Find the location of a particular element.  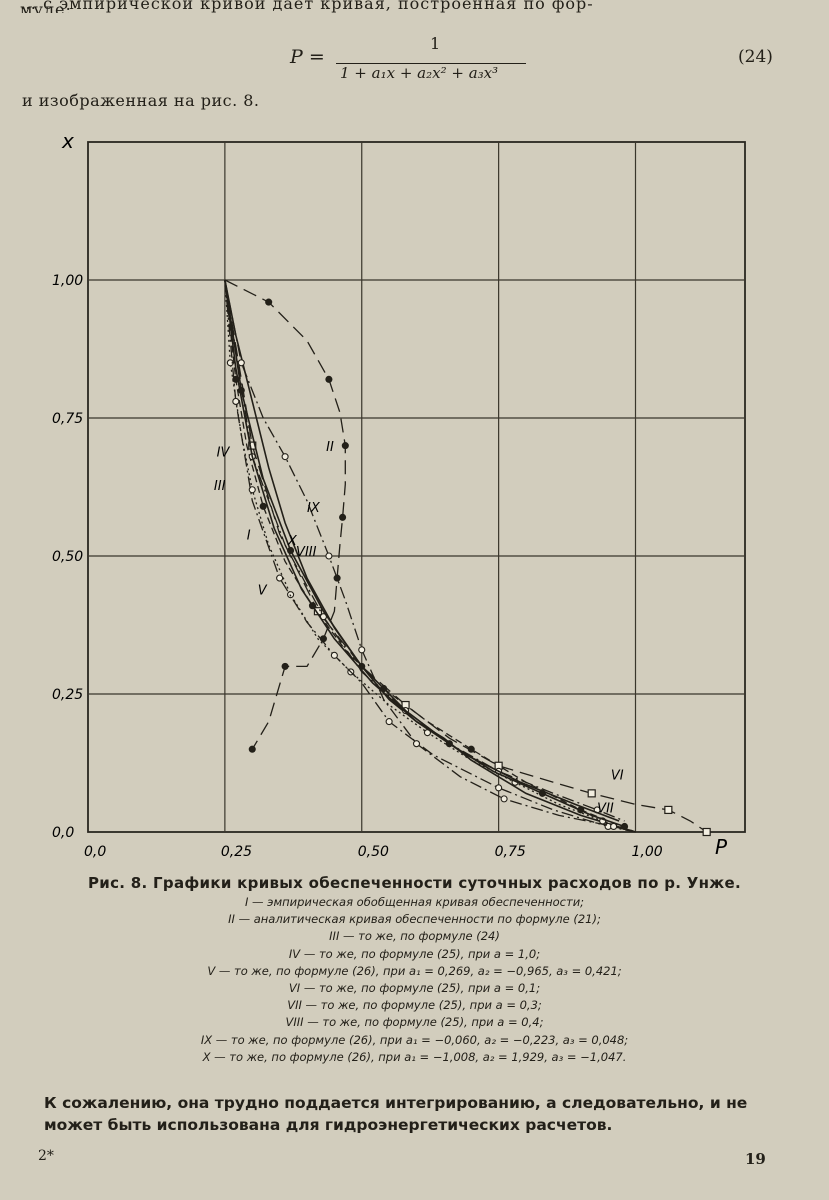

after-formula-text: и изображенная на рис. 8. is located at coordinates (141, 100).